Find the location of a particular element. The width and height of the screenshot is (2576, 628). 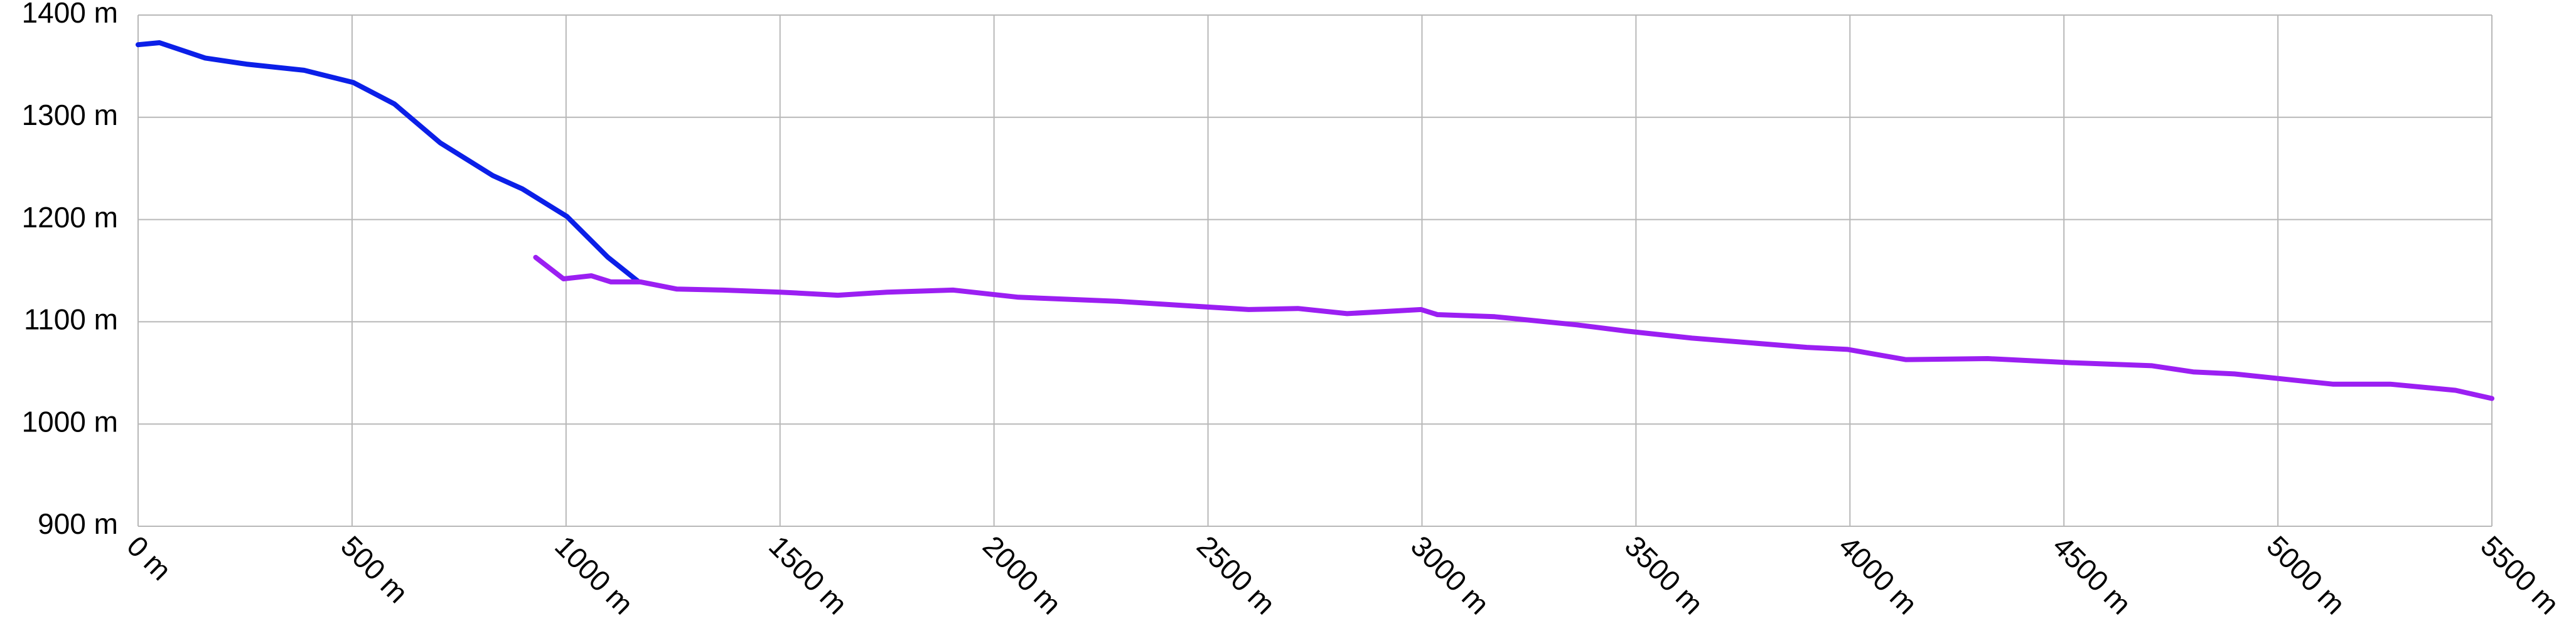

x-tick-label: 2500 m is located at coordinates (1236, 574).